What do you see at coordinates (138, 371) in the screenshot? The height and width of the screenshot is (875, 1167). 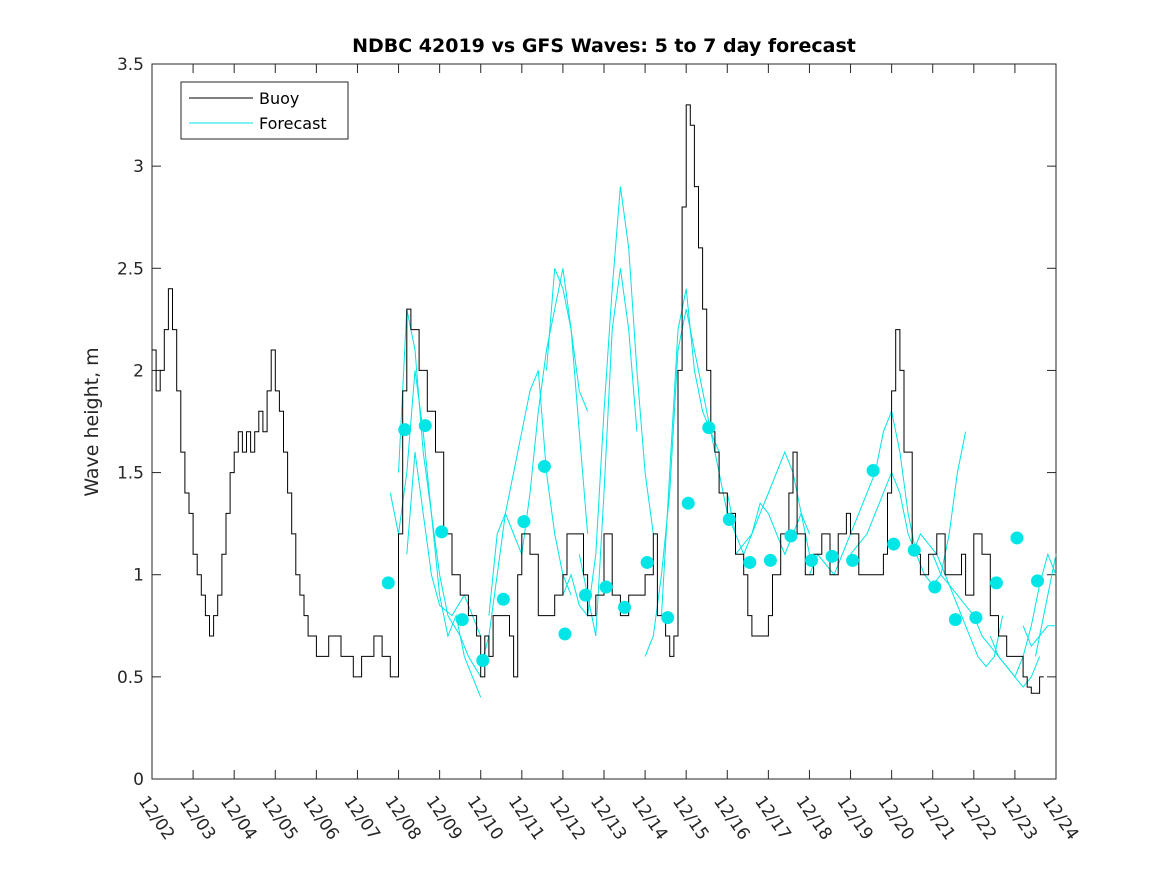 I see `y-tick-label: 2` at bounding box center [138, 371].